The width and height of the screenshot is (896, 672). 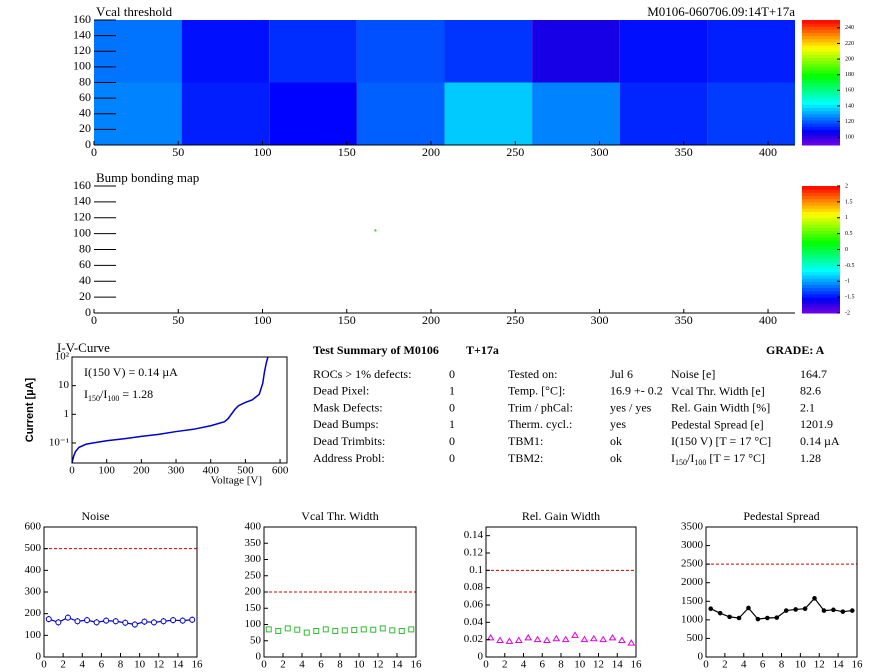 I want to click on y-tick-label: 120, so click(x=82, y=50).